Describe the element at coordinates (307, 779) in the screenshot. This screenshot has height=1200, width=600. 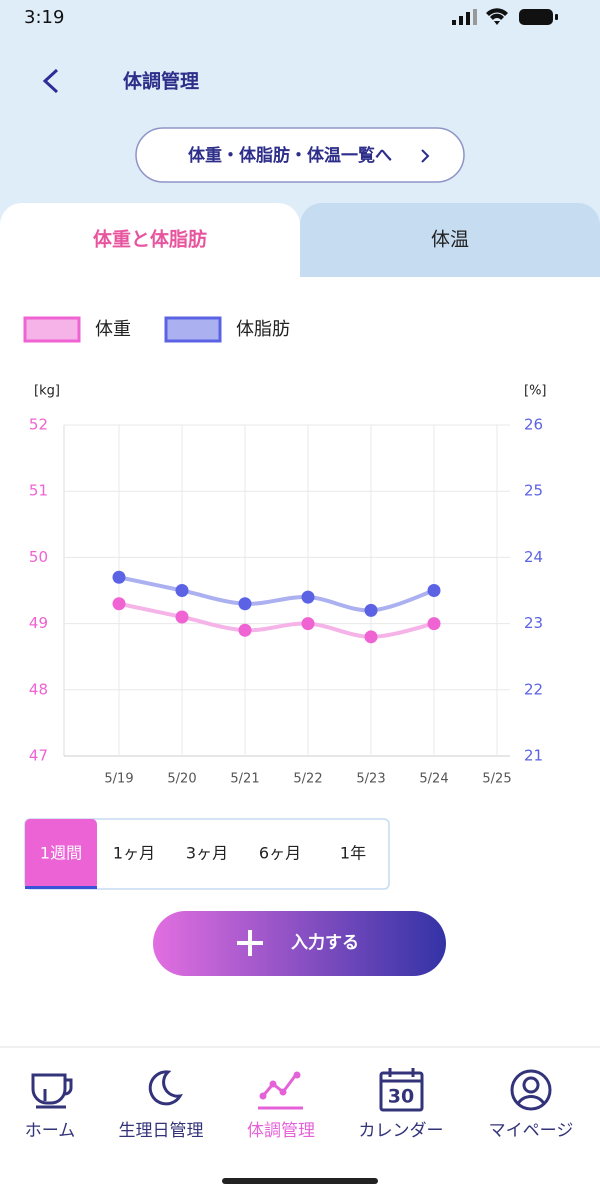
I see `x-tick-label: 5/22` at that location.